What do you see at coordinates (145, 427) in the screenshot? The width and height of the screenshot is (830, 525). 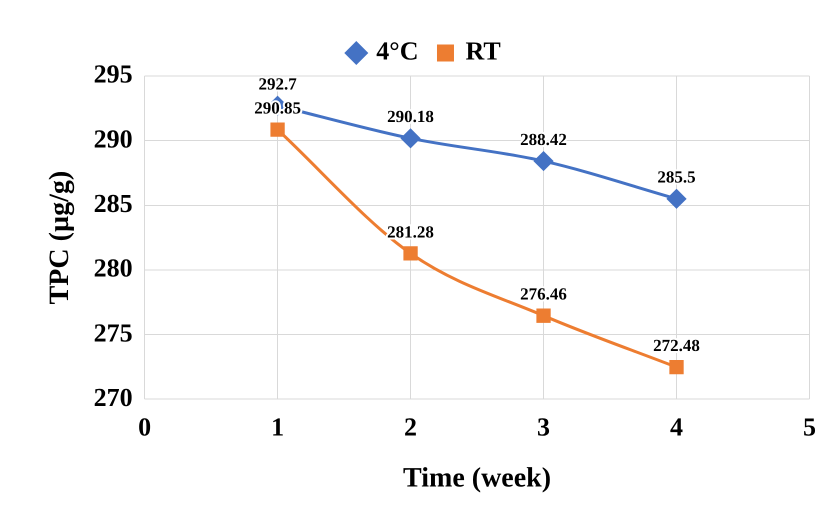 I see `x-tick-label: 0` at bounding box center [145, 427].